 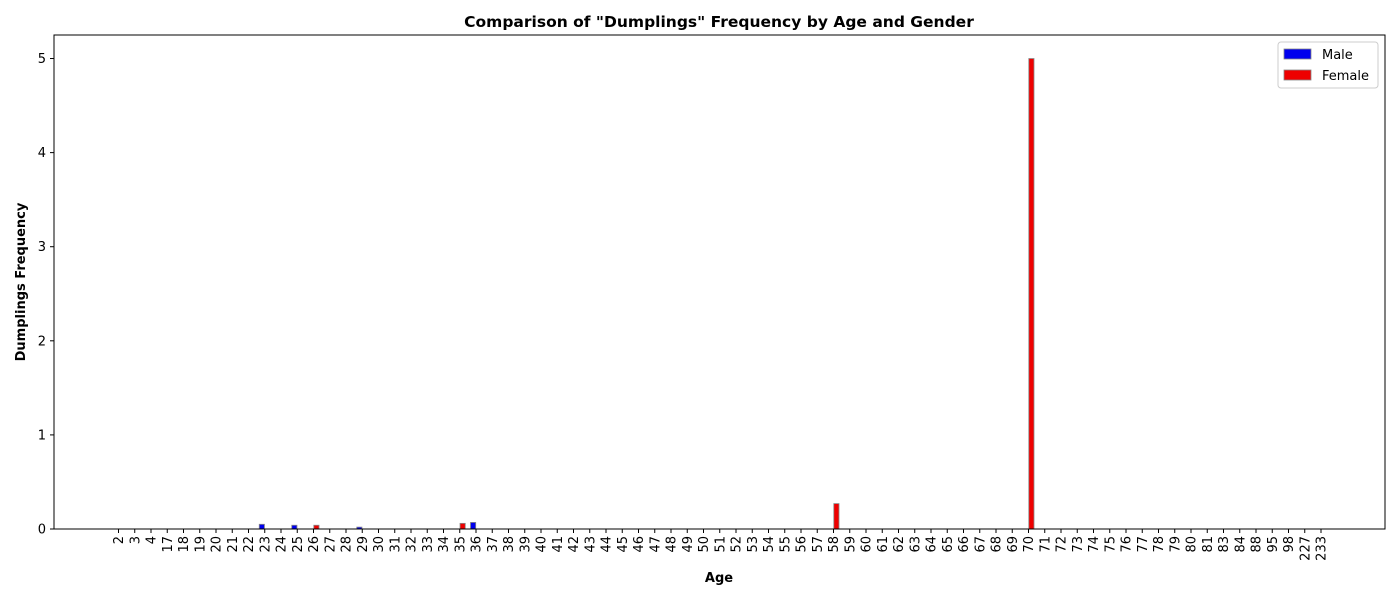 I want to click on x-tick-label: 19, so click(x=200, y=544).